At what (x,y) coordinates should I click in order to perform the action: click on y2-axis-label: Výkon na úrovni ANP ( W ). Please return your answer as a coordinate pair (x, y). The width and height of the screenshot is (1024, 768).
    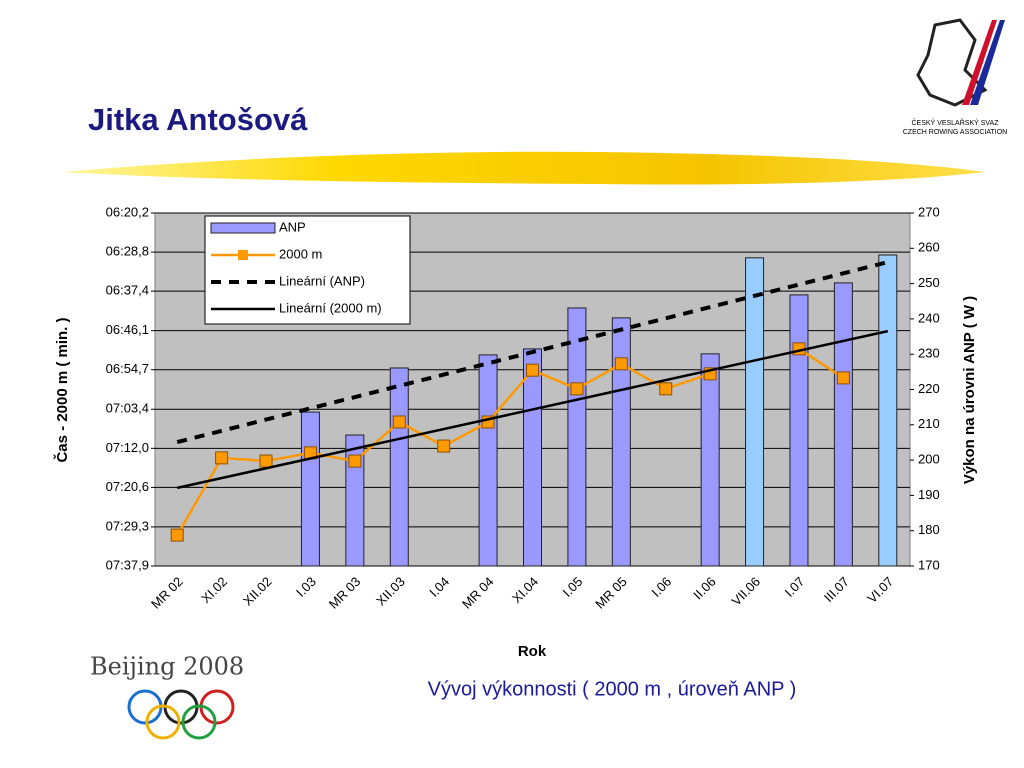
    Looking at the image, I should click on (969, 390).